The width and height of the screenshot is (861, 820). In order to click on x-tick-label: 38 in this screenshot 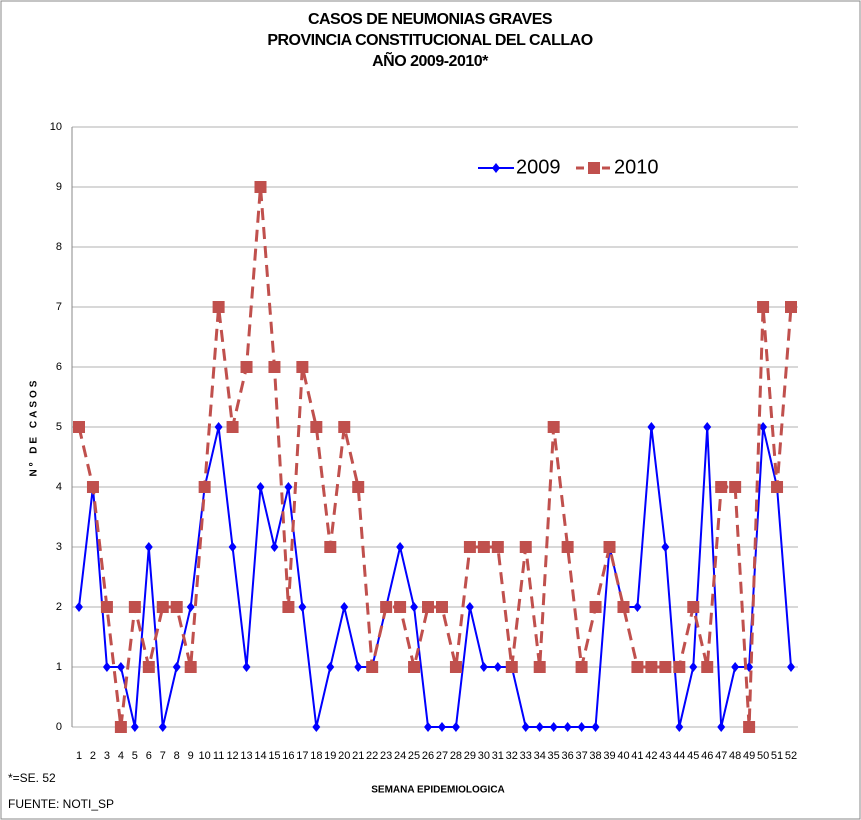, I will do `click(595, 756)`.